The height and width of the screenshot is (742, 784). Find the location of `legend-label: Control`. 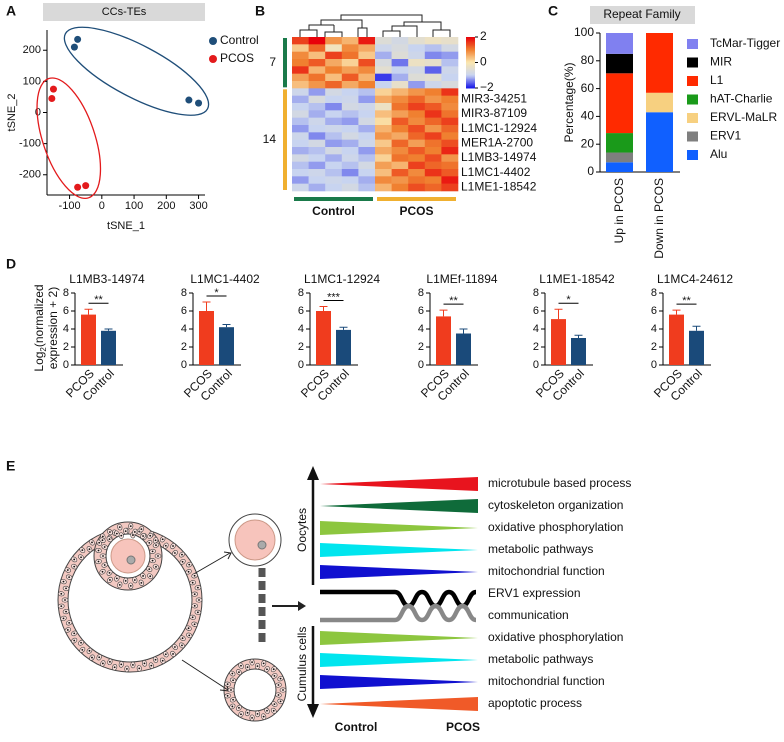

legend-label: Control is located at coordinates (239, 40).